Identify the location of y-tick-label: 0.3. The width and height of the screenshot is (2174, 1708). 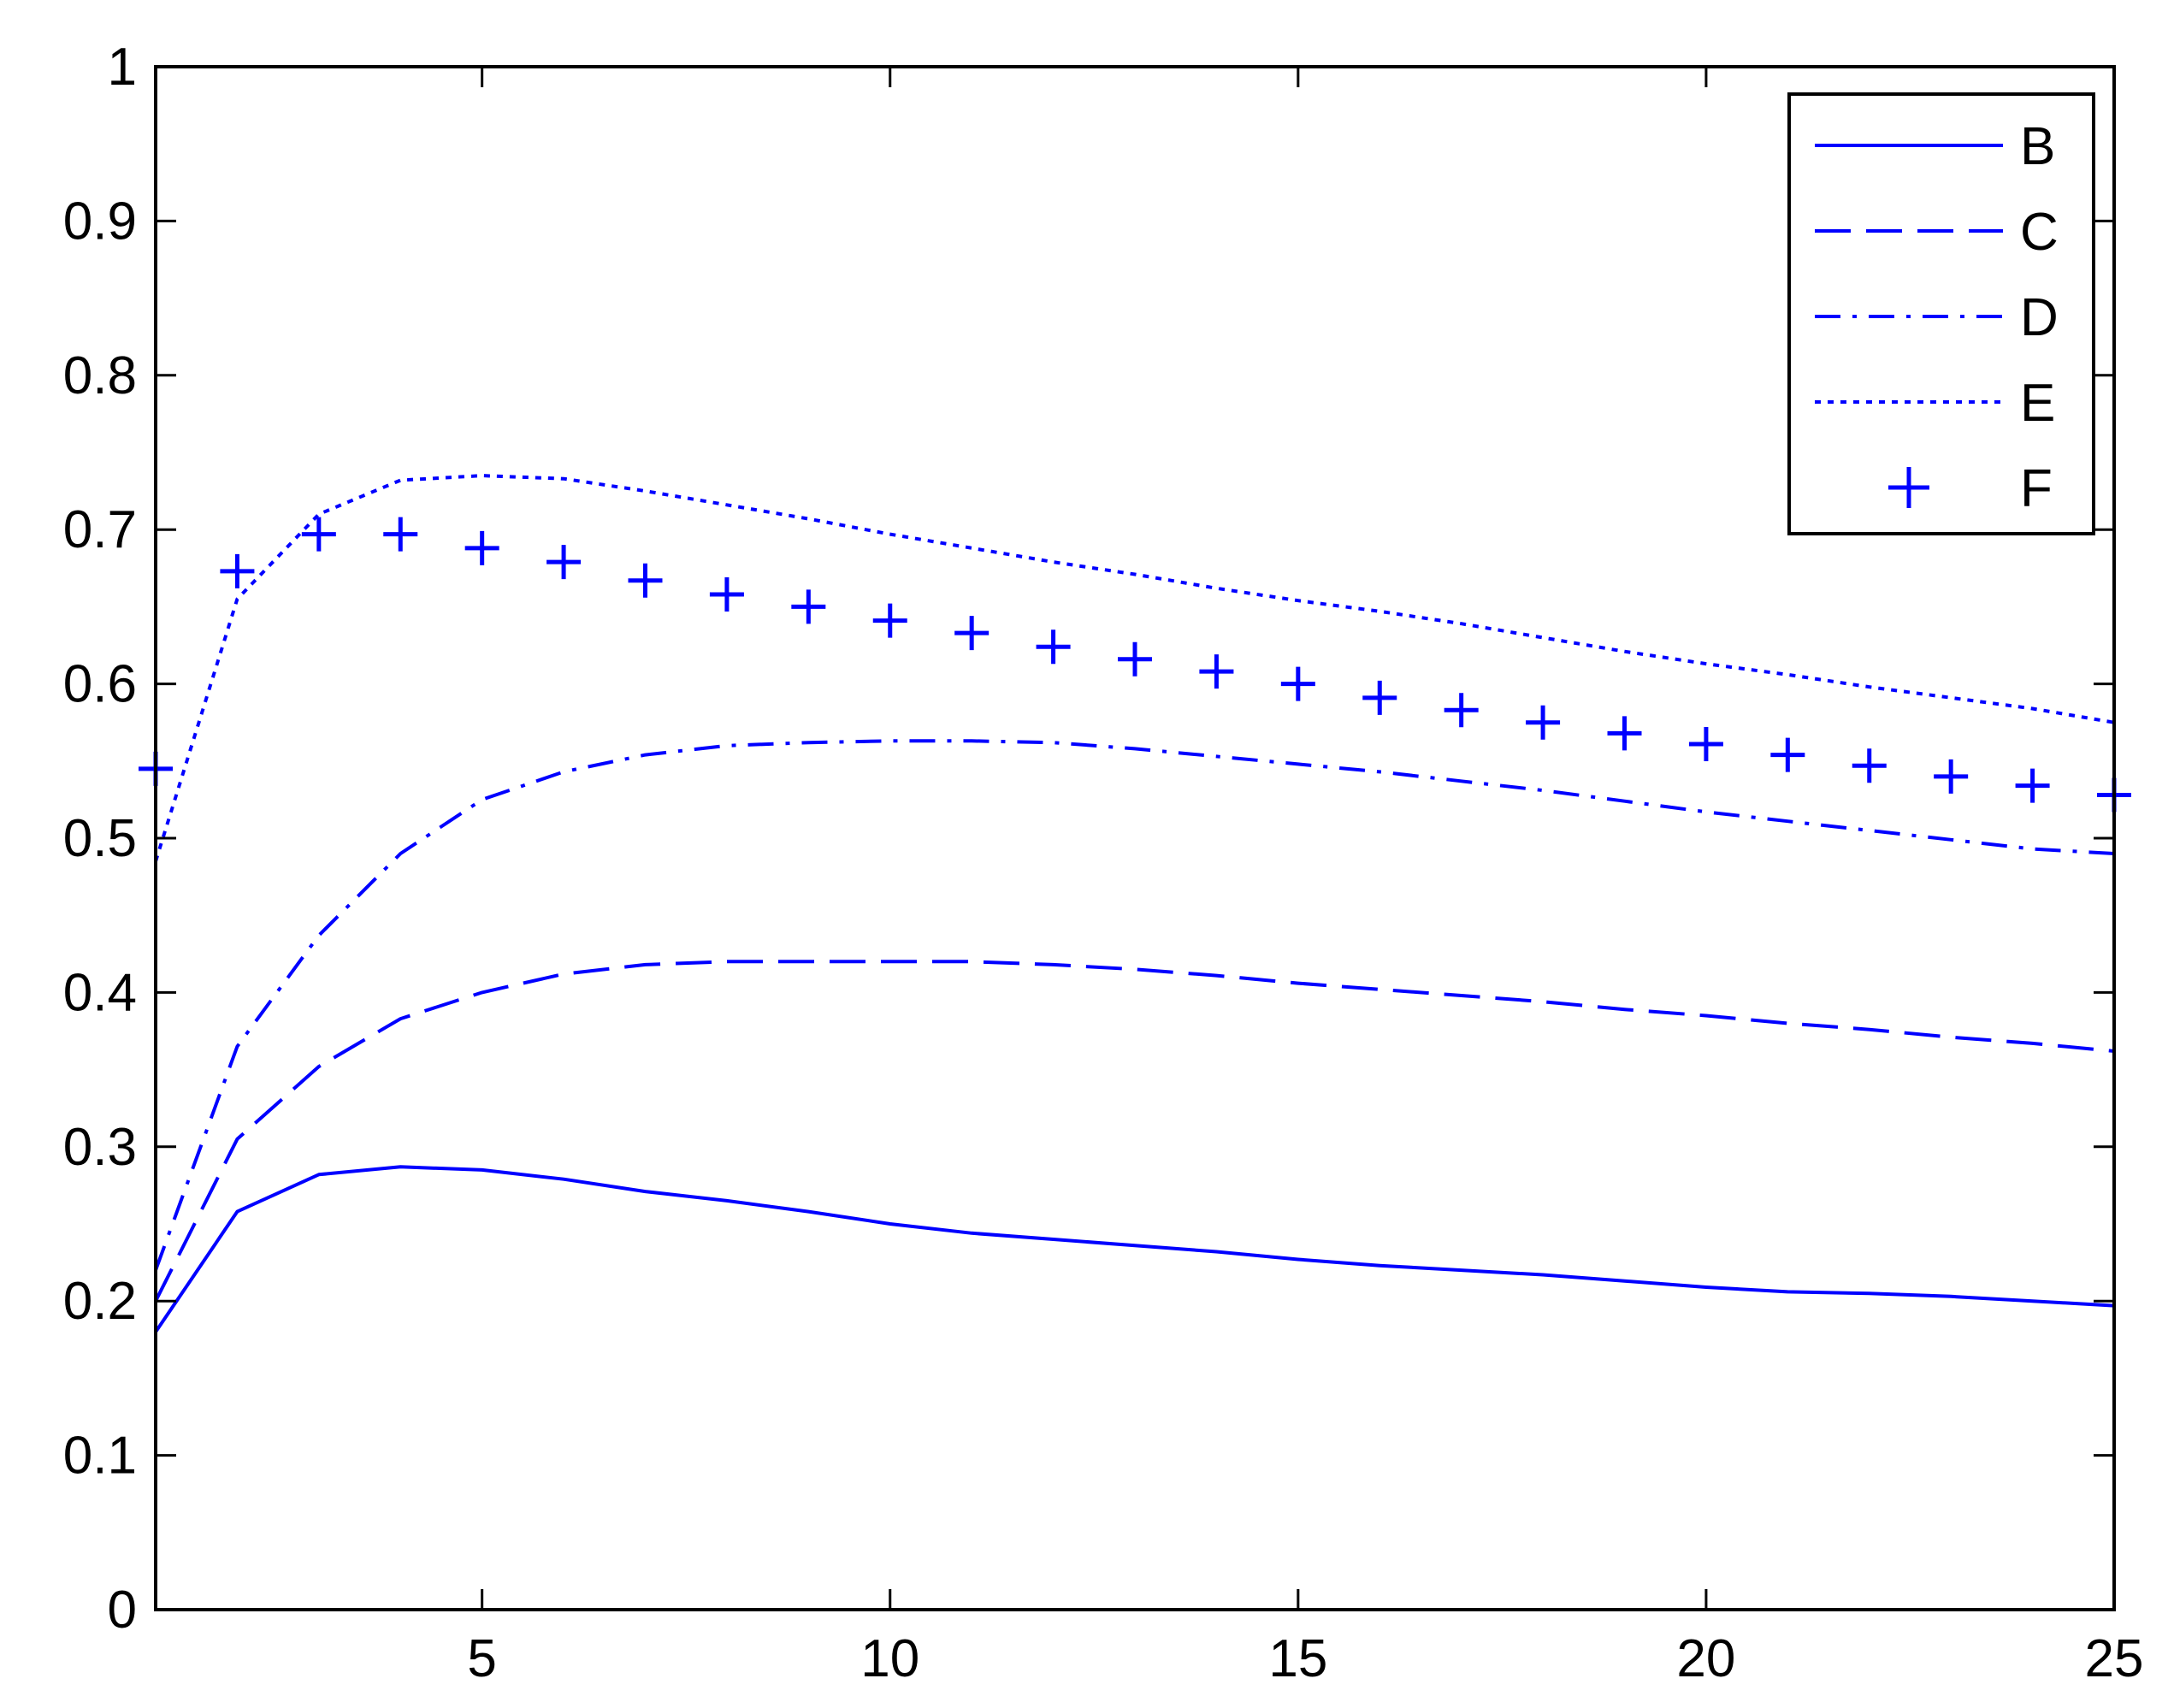
(100, 1147).